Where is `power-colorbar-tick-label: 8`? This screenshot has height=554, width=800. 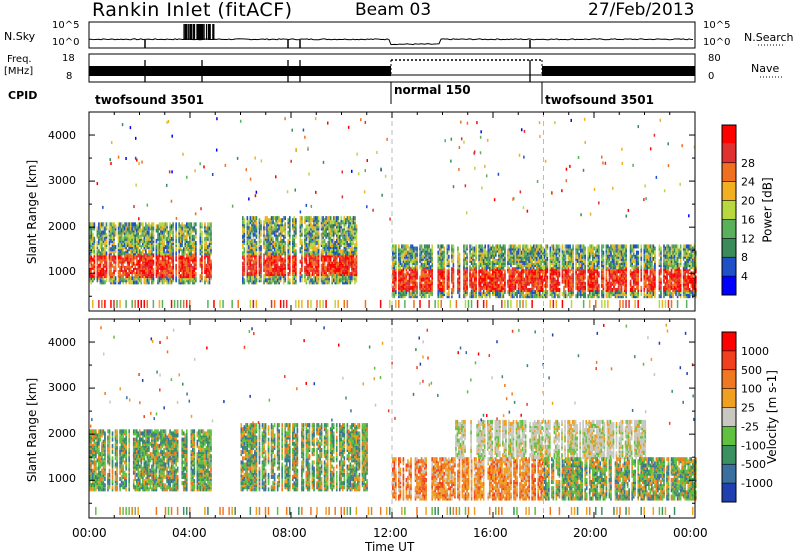
power-colorbar-tick-label: 8 is located at coordinates (744, 257).